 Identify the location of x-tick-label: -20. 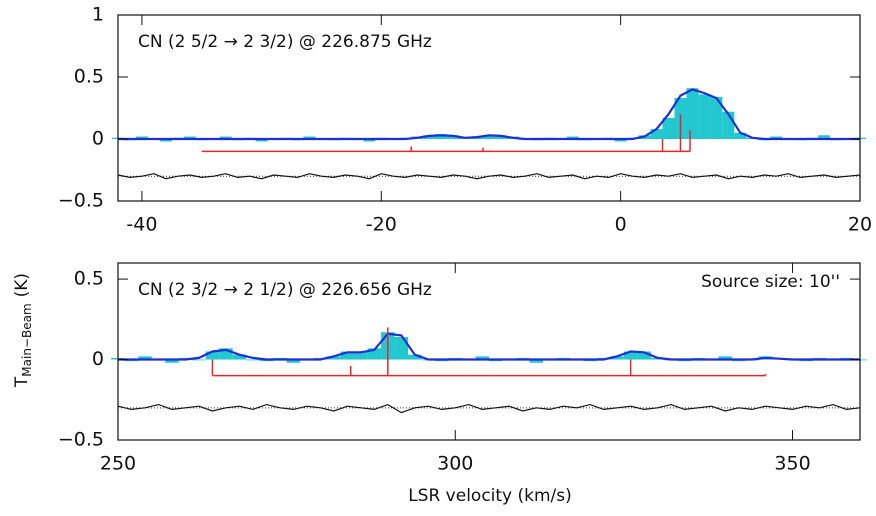
(381, 225).